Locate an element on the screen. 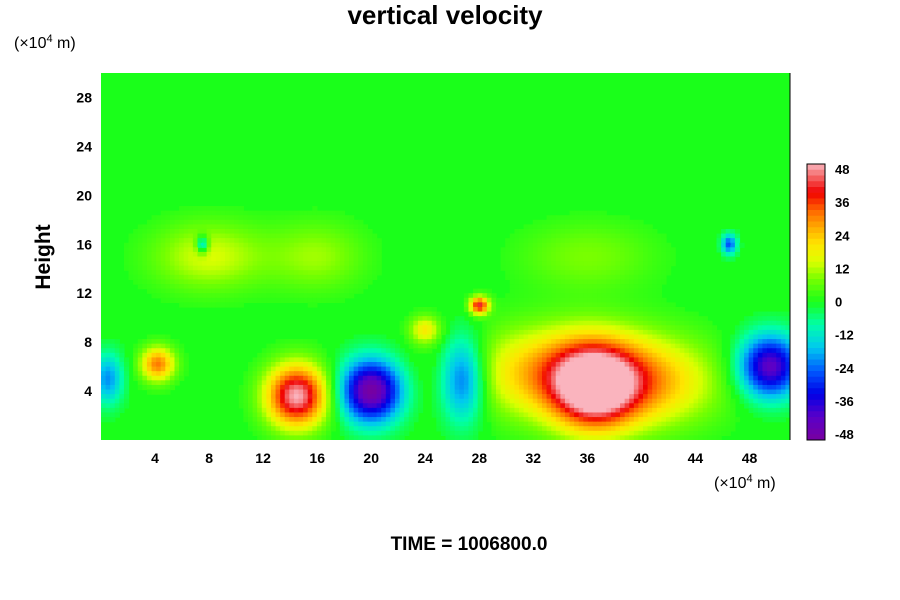  y-tick-label: 16 is located at coordinates (84, 244).